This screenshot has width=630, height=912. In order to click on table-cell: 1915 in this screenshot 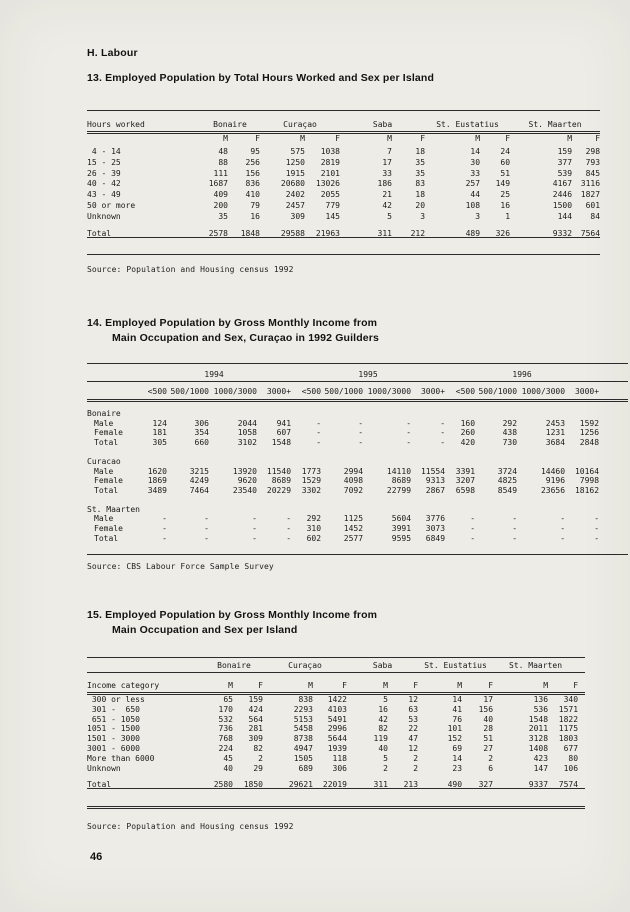, I will do `click(295, 173)`.